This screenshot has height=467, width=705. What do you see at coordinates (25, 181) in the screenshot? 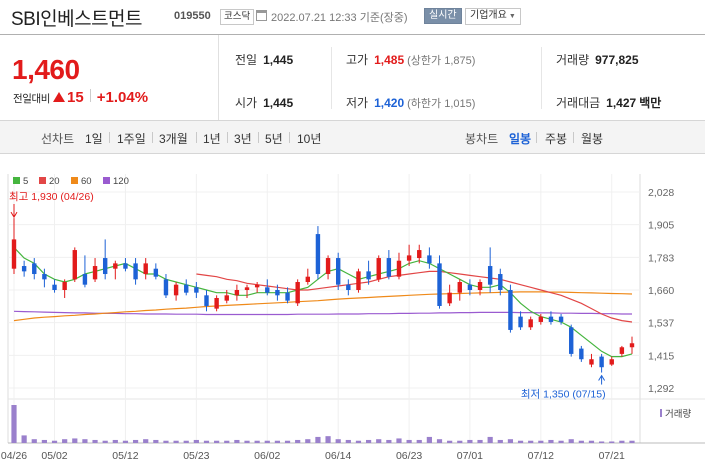
I see `legend-label: 5` at bounding box center [25, 181].